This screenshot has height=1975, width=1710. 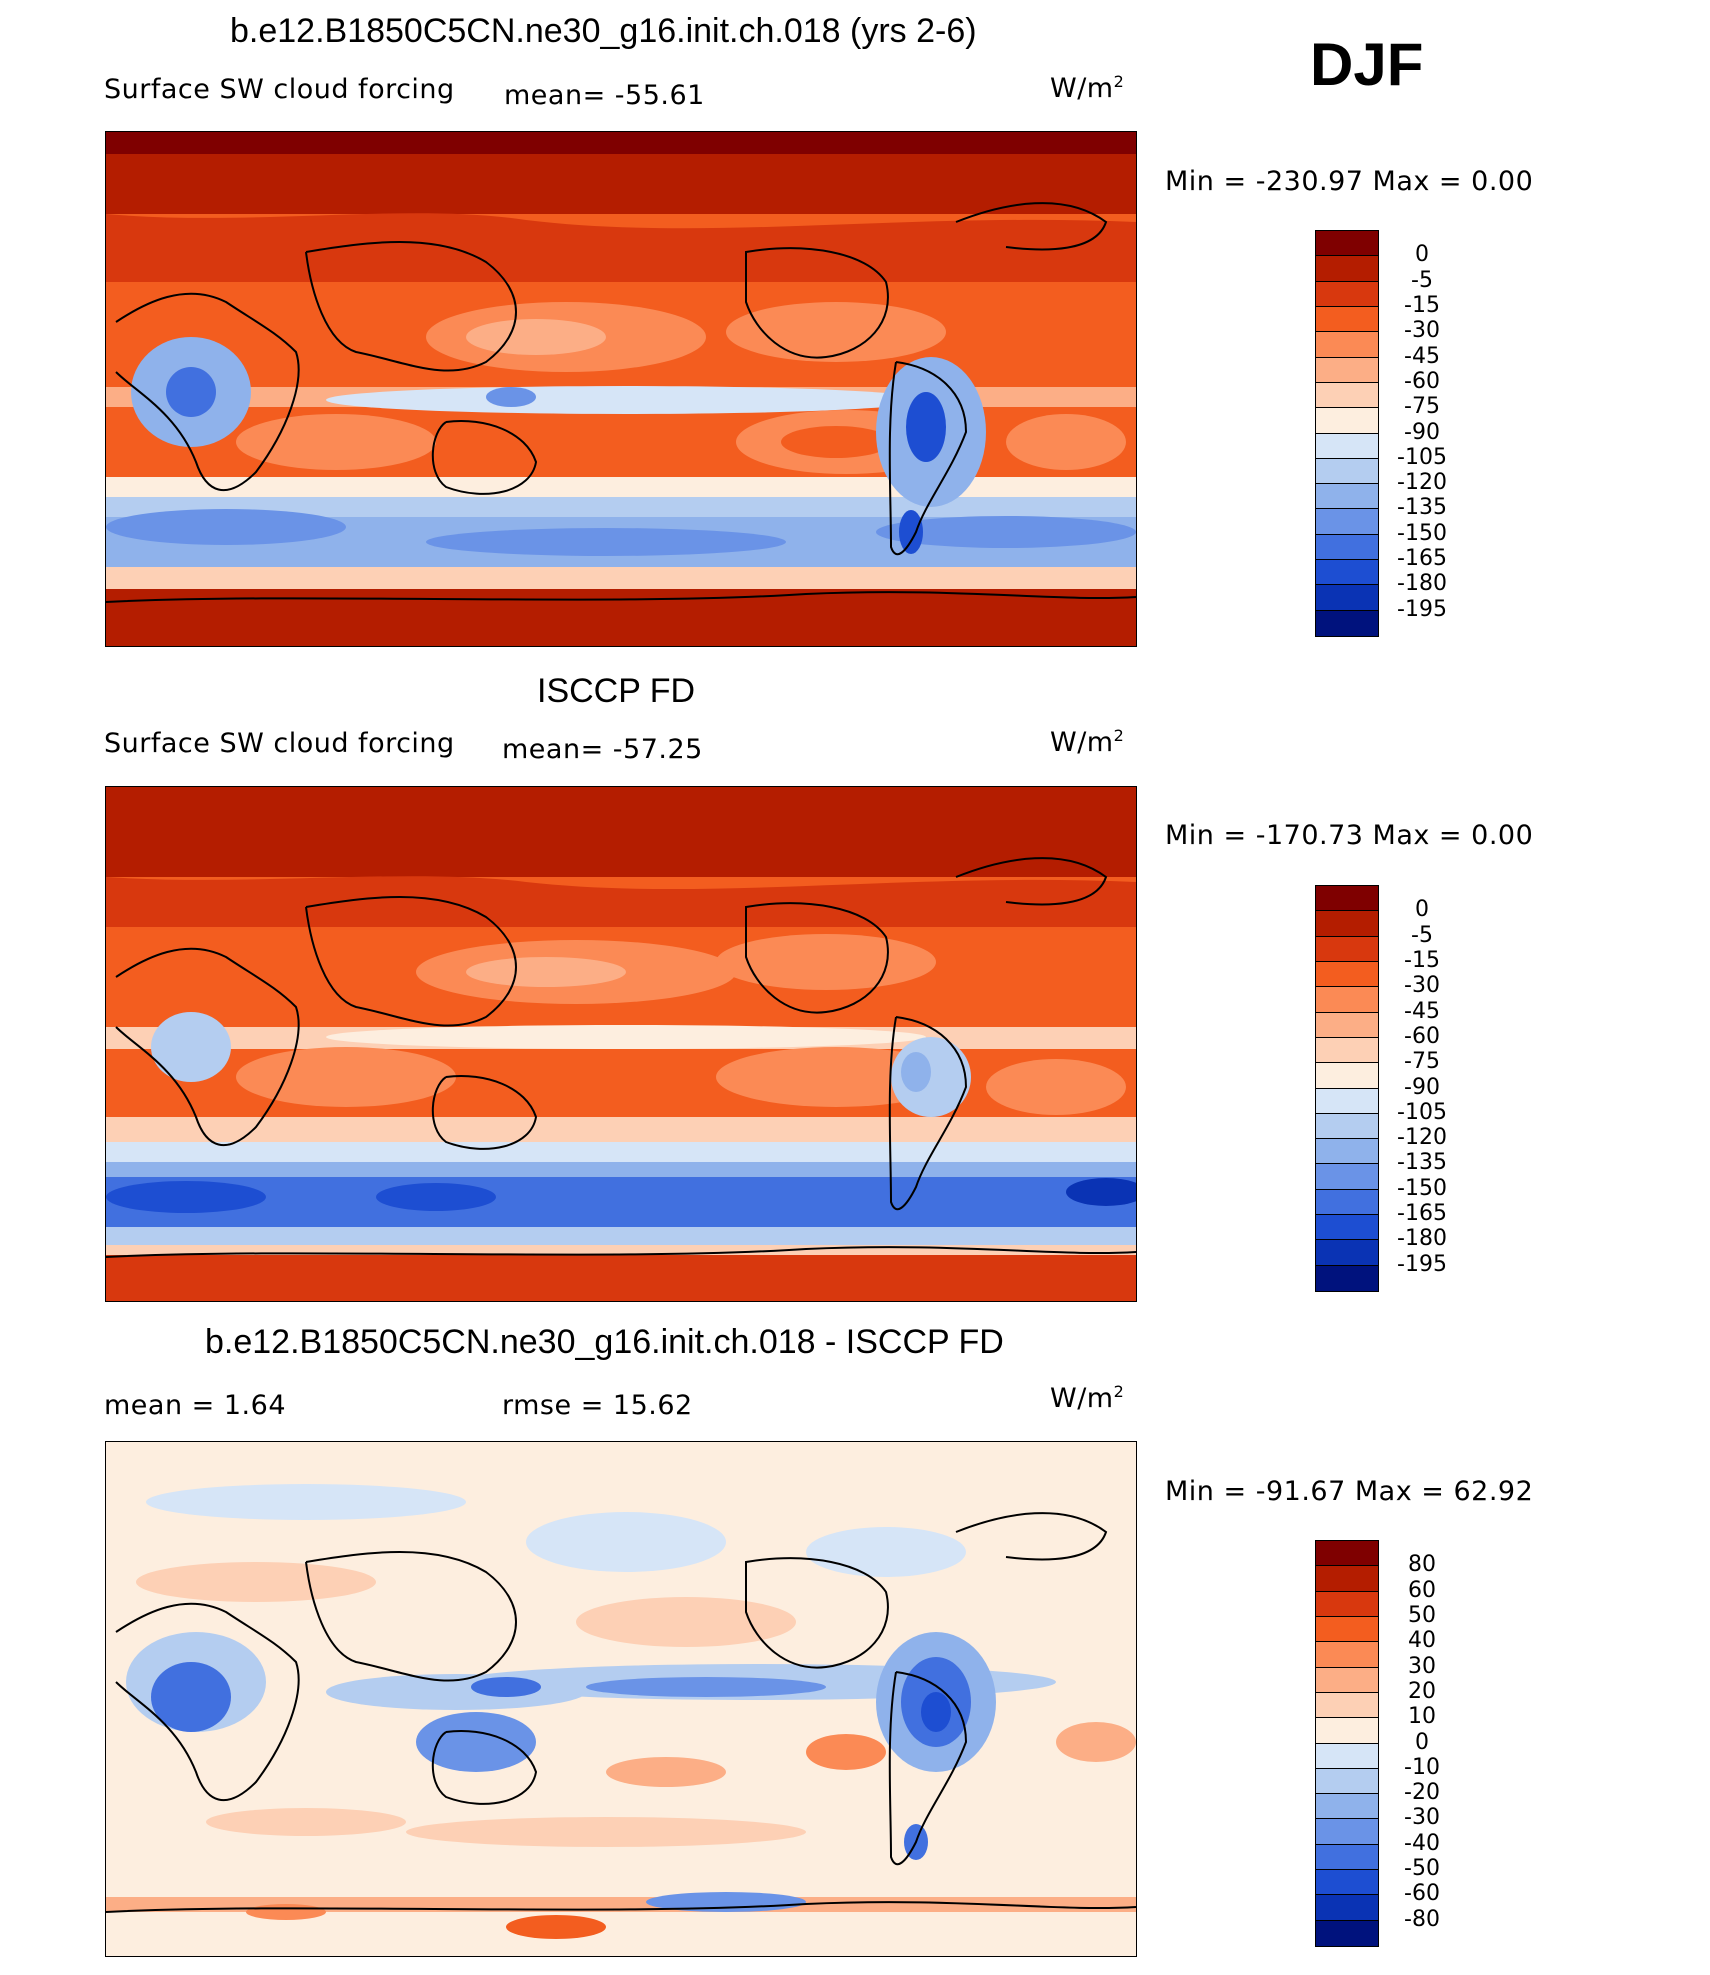 I want to click on panel2-title: ISCCP FD, so click(x=616, y=691).